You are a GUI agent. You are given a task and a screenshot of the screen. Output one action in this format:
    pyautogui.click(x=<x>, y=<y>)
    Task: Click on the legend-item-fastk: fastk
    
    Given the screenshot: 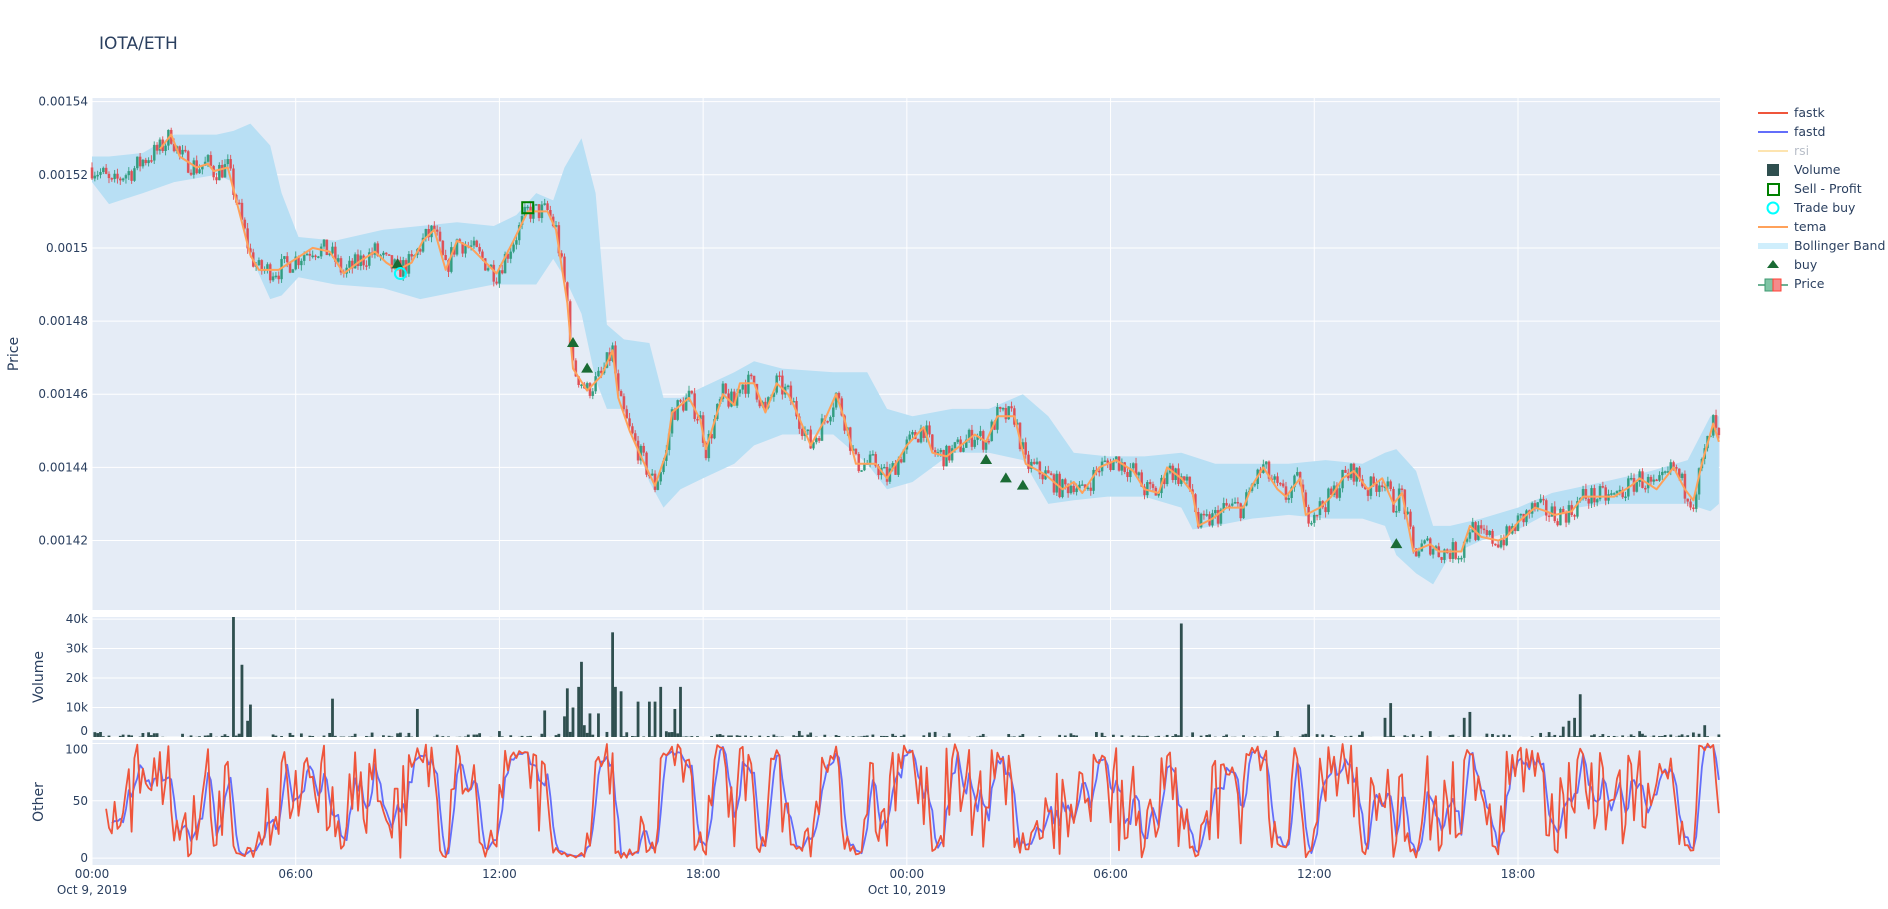 What is the action you would take?
    pyautogui.click(x=1791, y=112)
    